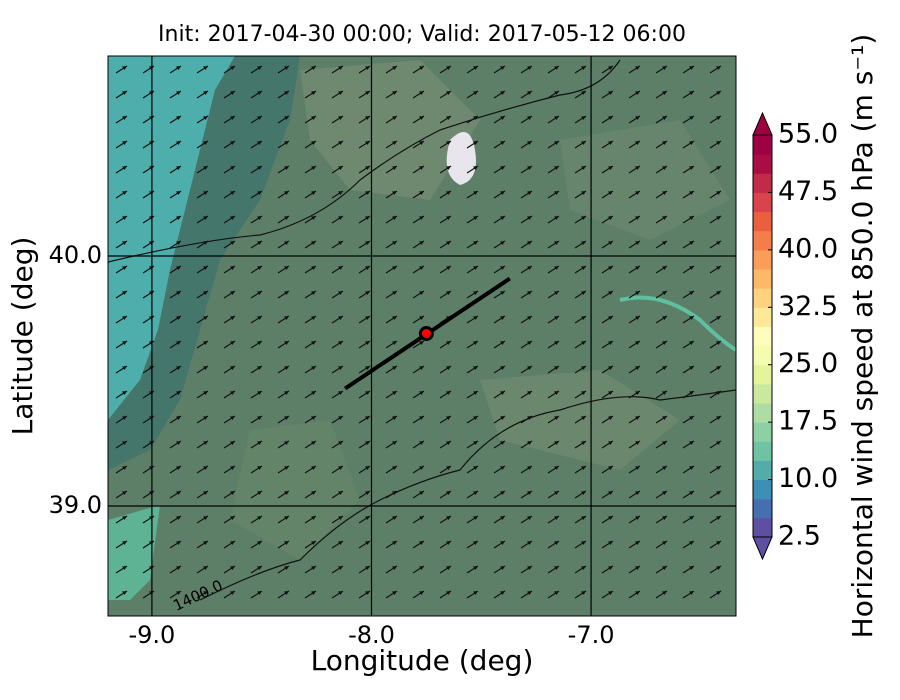 The image size is (900, 700). Describe the element at coordinates (422, 660) in the screenshot. I see `x-axis-label: Longitude (deg)` at that location.